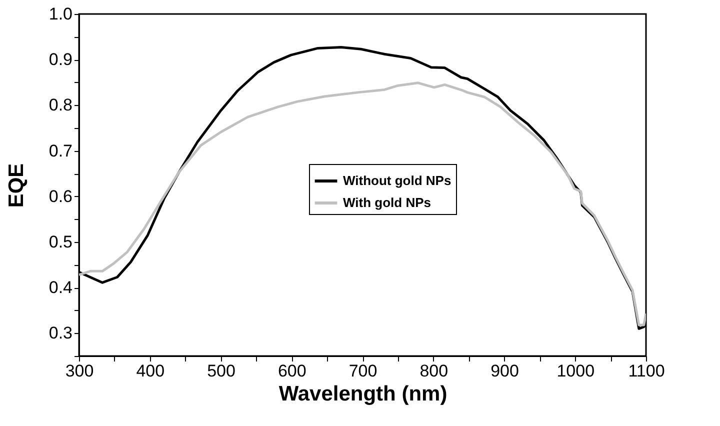 Image resolution: width=720 pixels, height=426 pixels. I want to click on x-tick-label: 700, so click(363, 371).